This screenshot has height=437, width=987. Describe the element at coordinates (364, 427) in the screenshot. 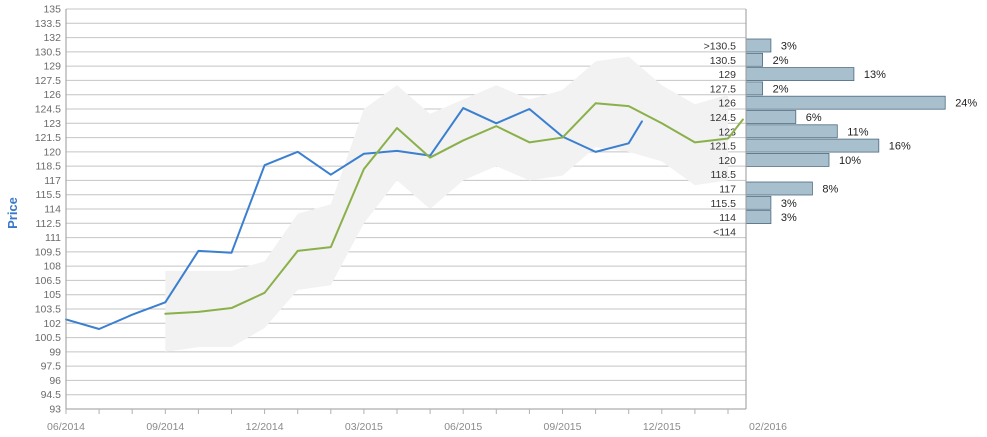

I see `x-tick-label: 03/2015` at that location.